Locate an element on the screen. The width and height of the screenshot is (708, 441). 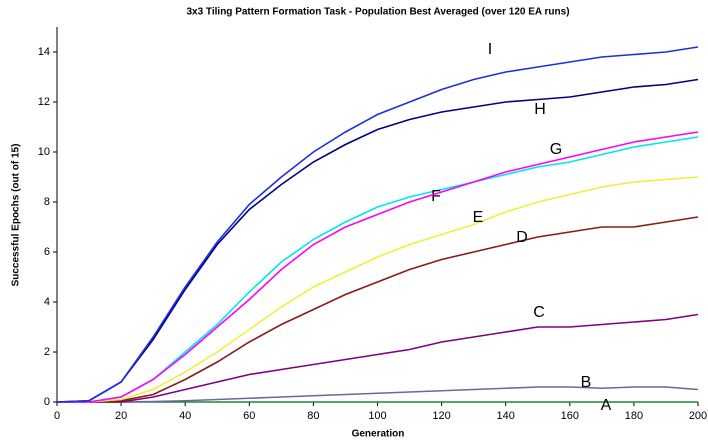
y-tick-label: 10 is located at coordinates (44, 152).